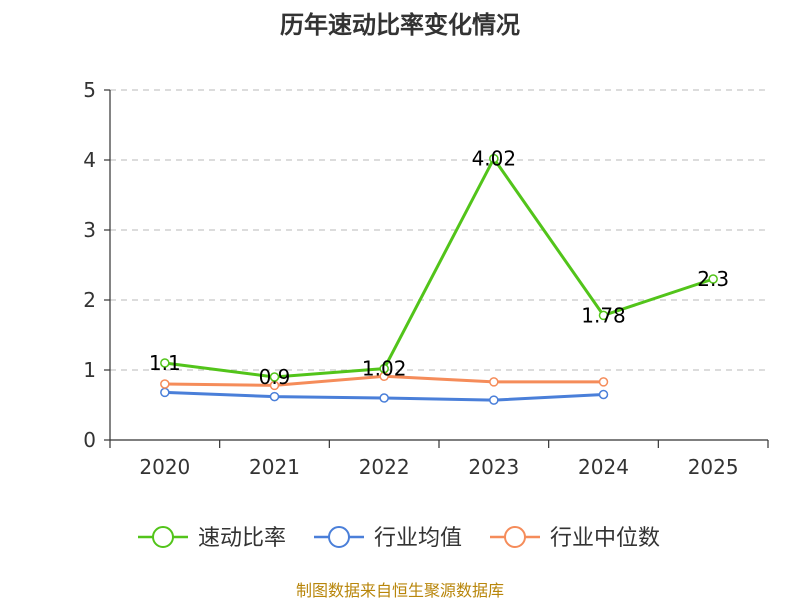 The width and height of the screenshot is (800, 600). Describe the element at coordinates (603, 467) in the screenshot. I see `x-tick-label: 2024` at that location.